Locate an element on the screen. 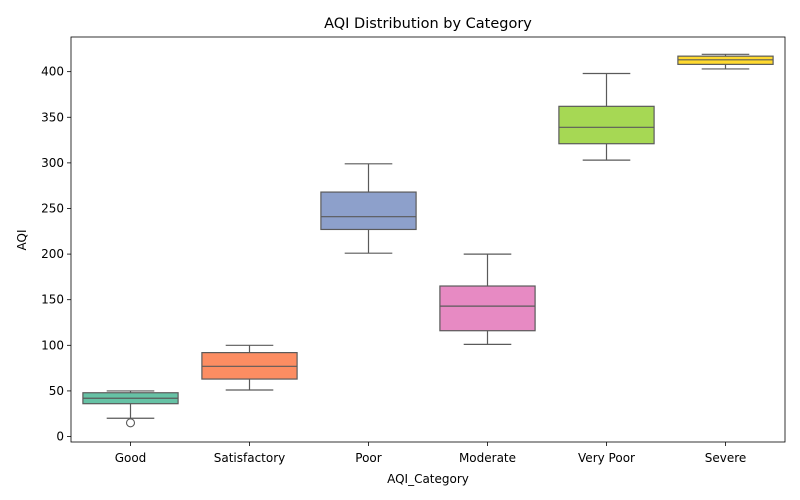 The width and height of the screenshot is (800, 500). y-tick-label: 400 is located at coordinates (52, 72).